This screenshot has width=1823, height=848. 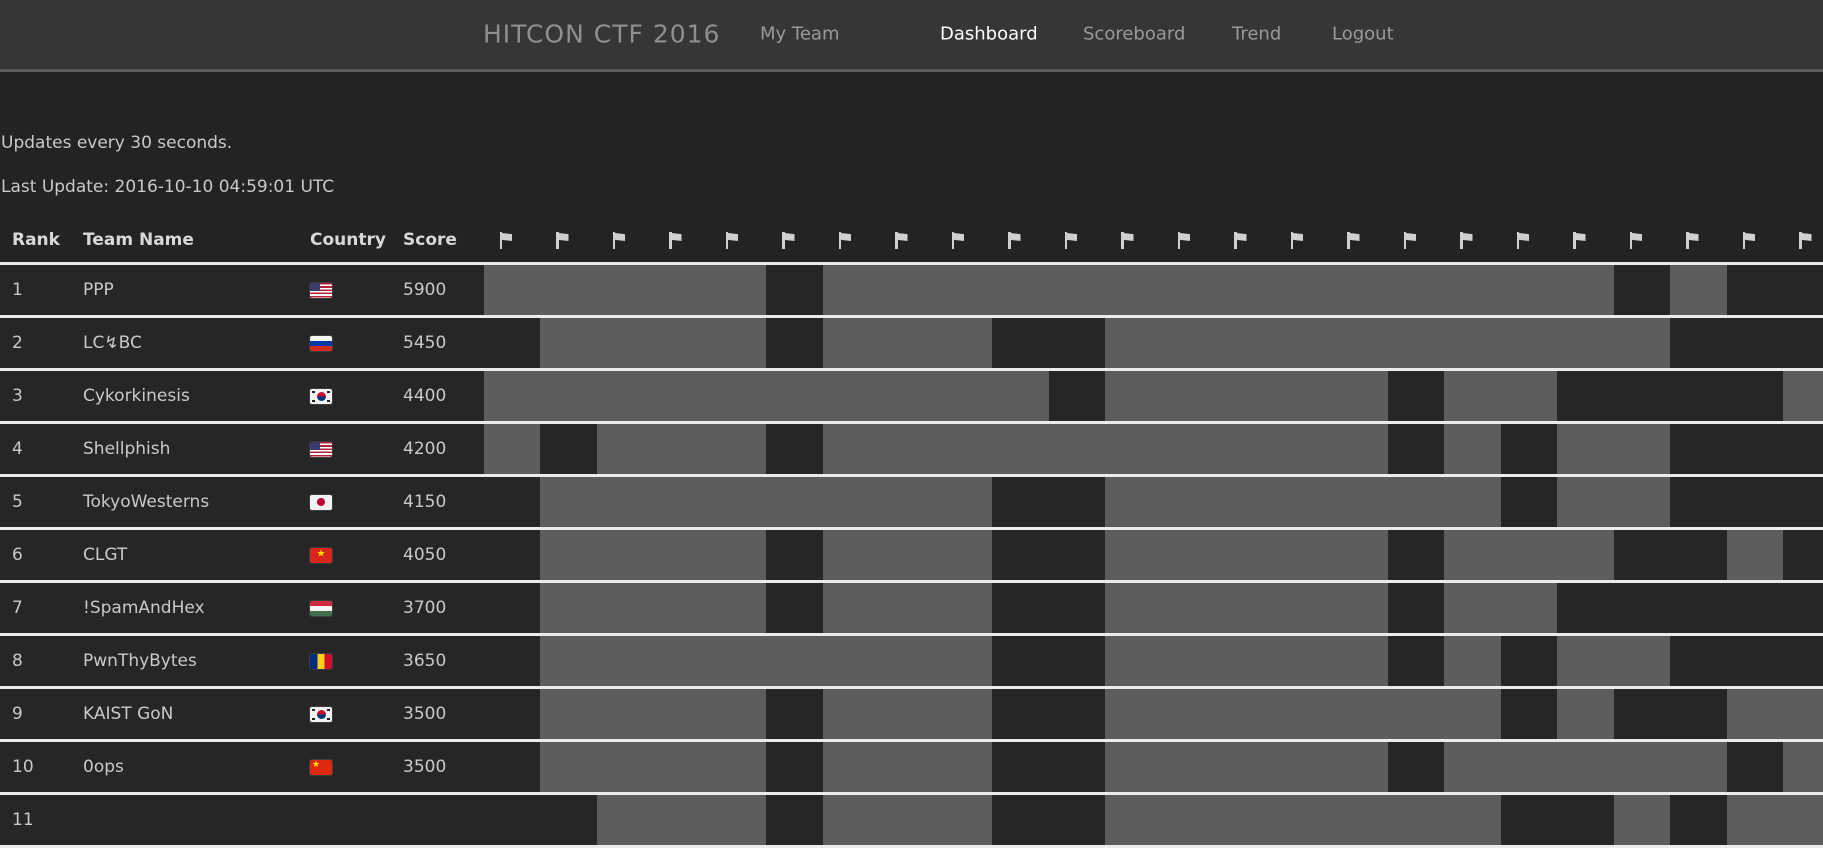 I want to click on flag-us-icon, so click(x=321, y=449).